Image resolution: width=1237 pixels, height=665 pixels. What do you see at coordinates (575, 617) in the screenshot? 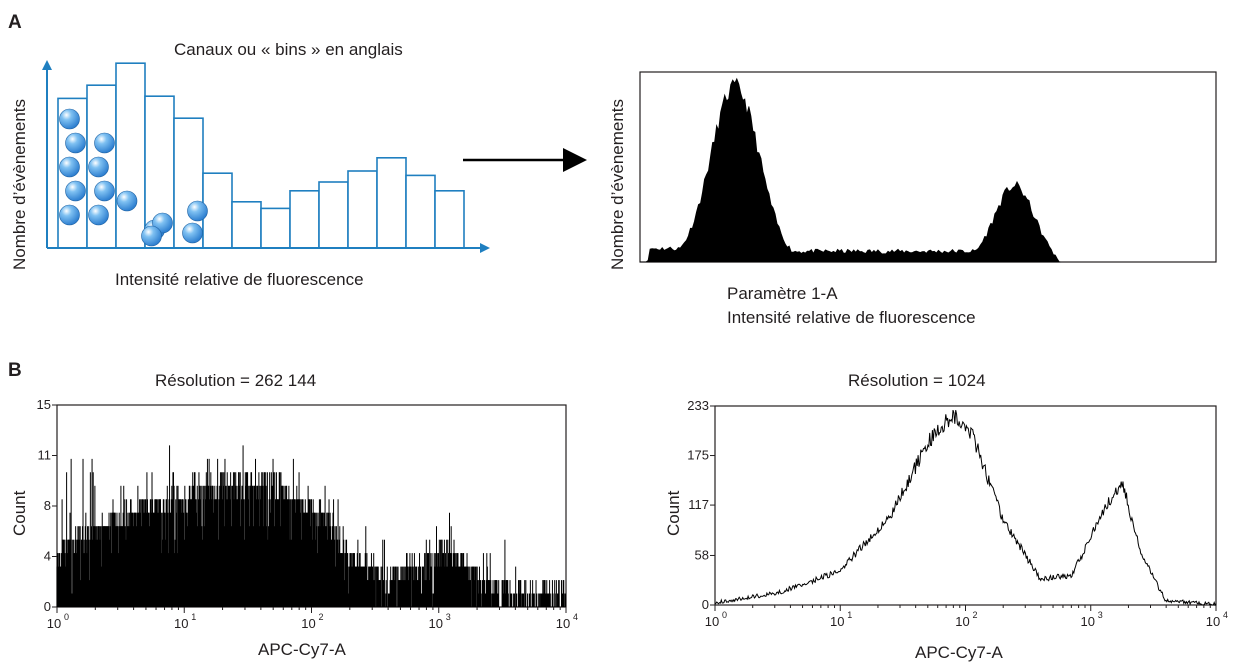
I see `left-x-tick-exponent: 4` at bounding box center [575, 617].